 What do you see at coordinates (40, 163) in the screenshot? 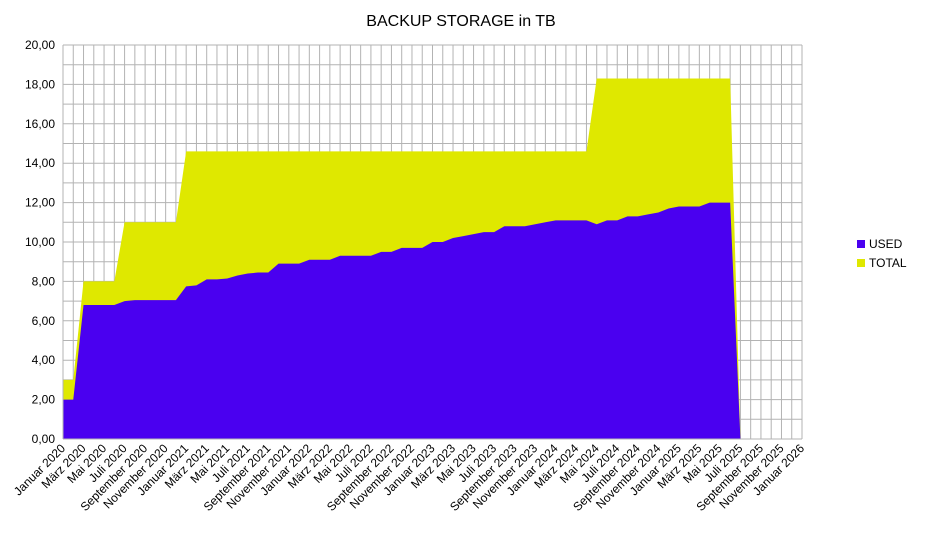
I see `y-tick-label: 14,00` at bounding box center [40, 163].